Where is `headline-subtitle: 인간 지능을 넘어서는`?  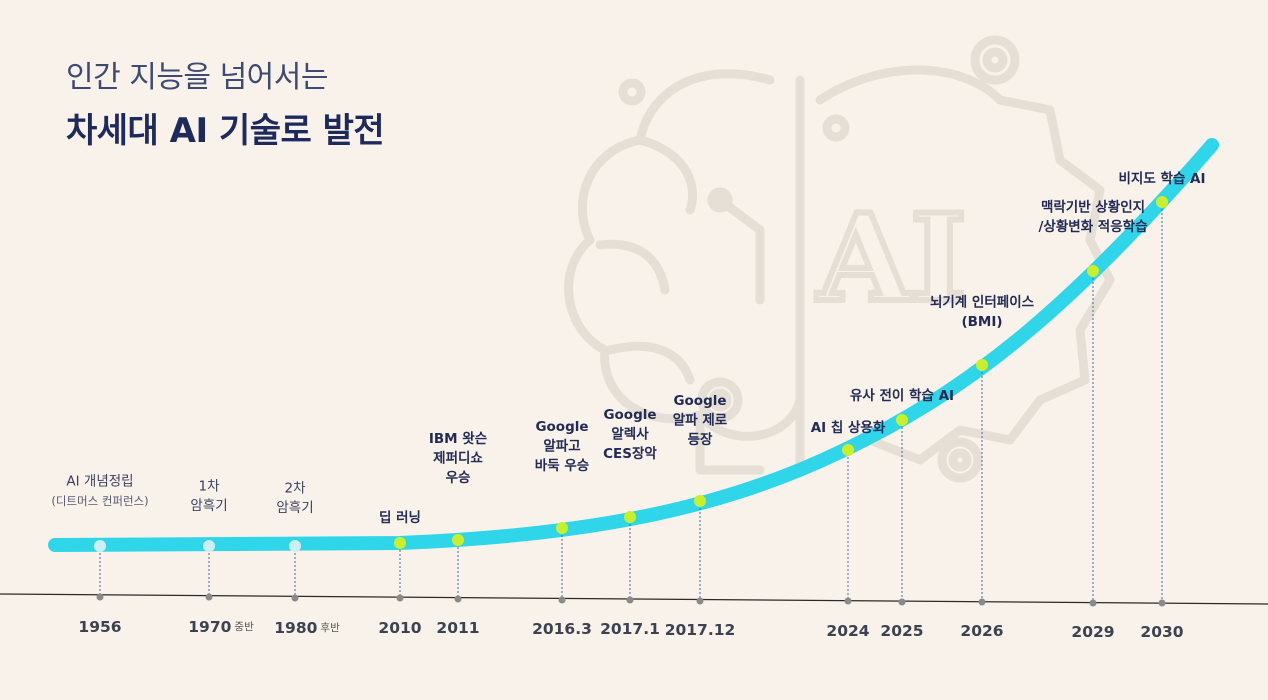
headline-subtitle: 인간 지능을 넘어서는 is located at coordinates (197, 77).